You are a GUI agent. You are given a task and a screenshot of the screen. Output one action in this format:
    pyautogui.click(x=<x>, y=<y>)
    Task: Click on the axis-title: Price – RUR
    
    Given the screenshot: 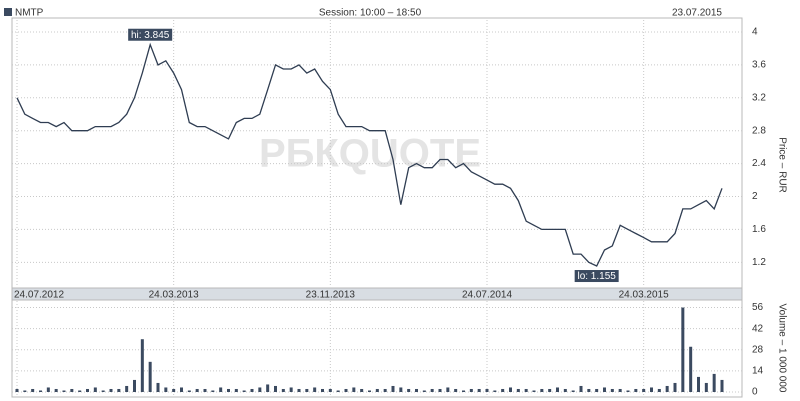 What is the action you would take?
    pyautogui.click(x=781, y=165)
    